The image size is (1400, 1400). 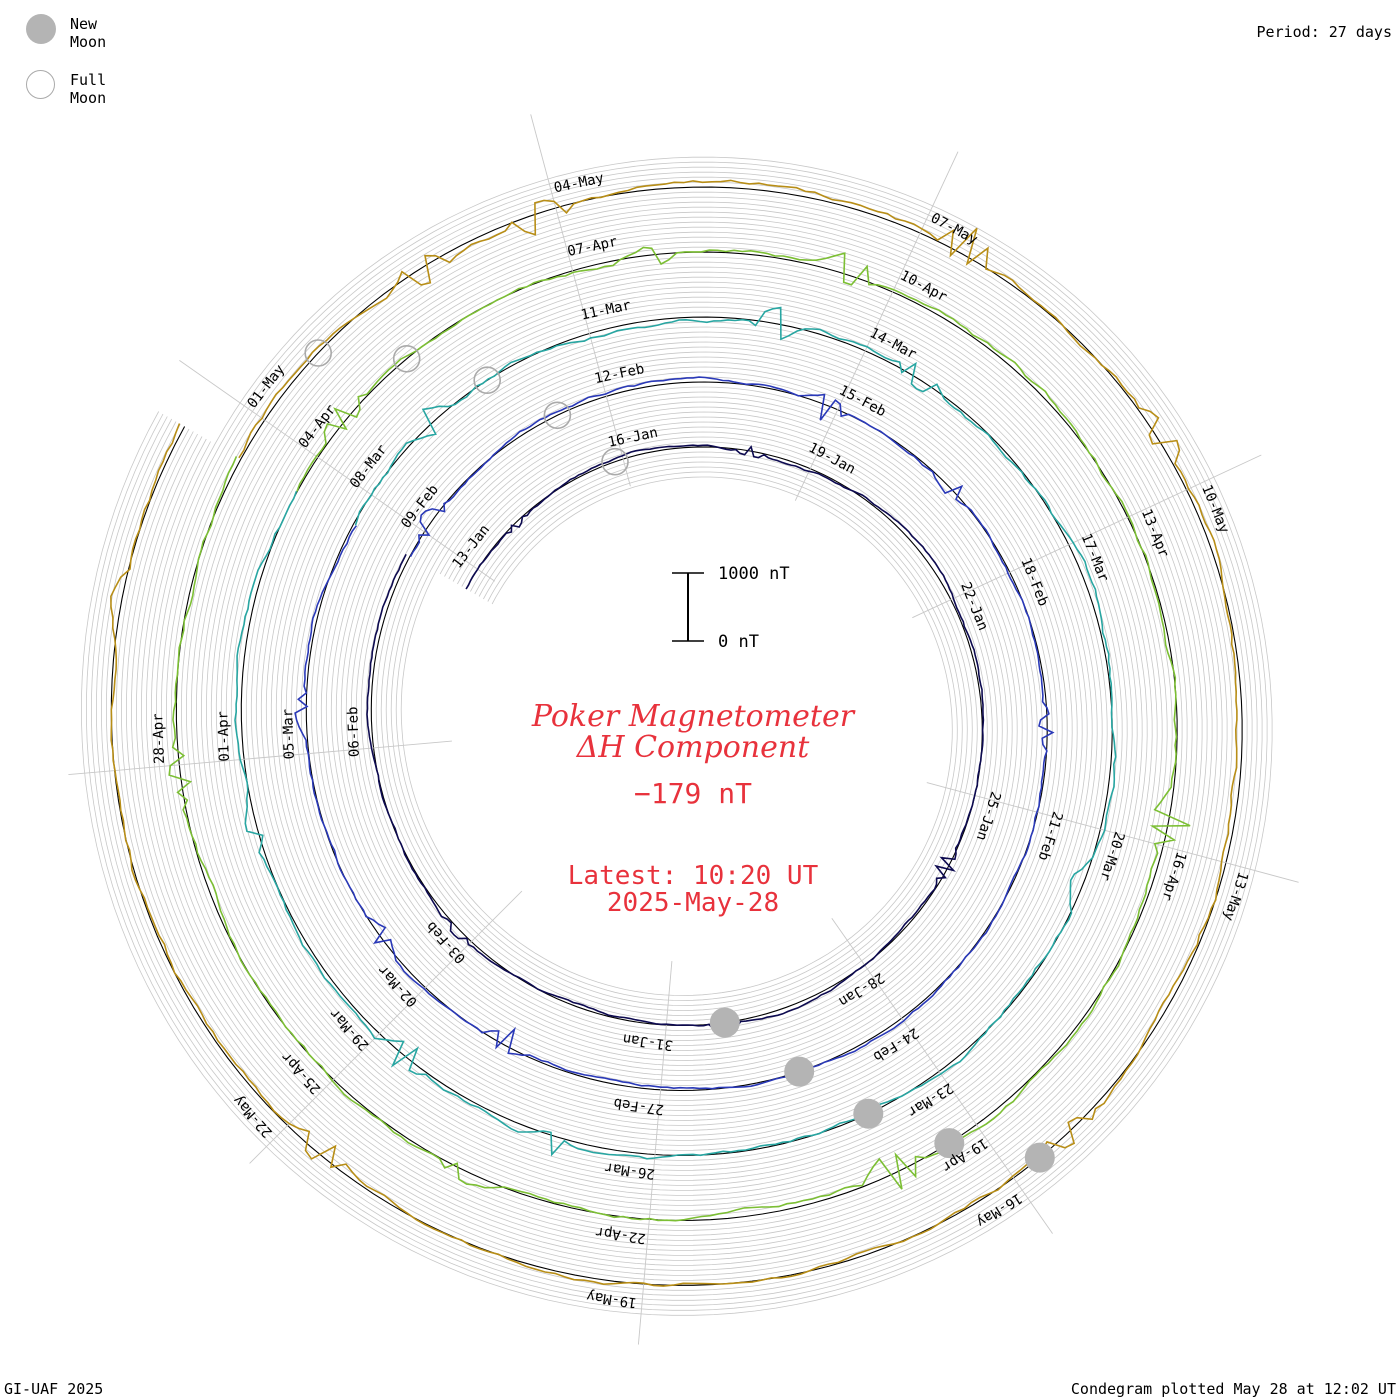 What do you see at coordinates (648, 1041) in the screenshot?
I see `date-label: 31-Jan` at bounding box center [648, 1041].